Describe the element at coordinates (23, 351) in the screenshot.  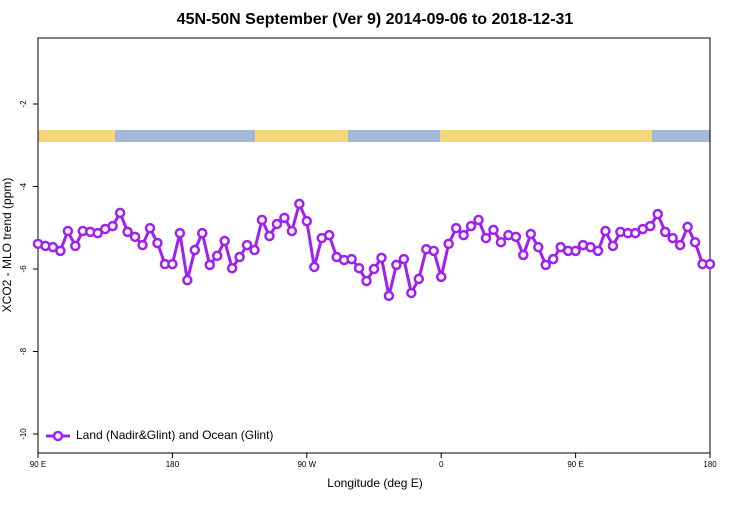
I see `y-tick-label: -8` at that location.